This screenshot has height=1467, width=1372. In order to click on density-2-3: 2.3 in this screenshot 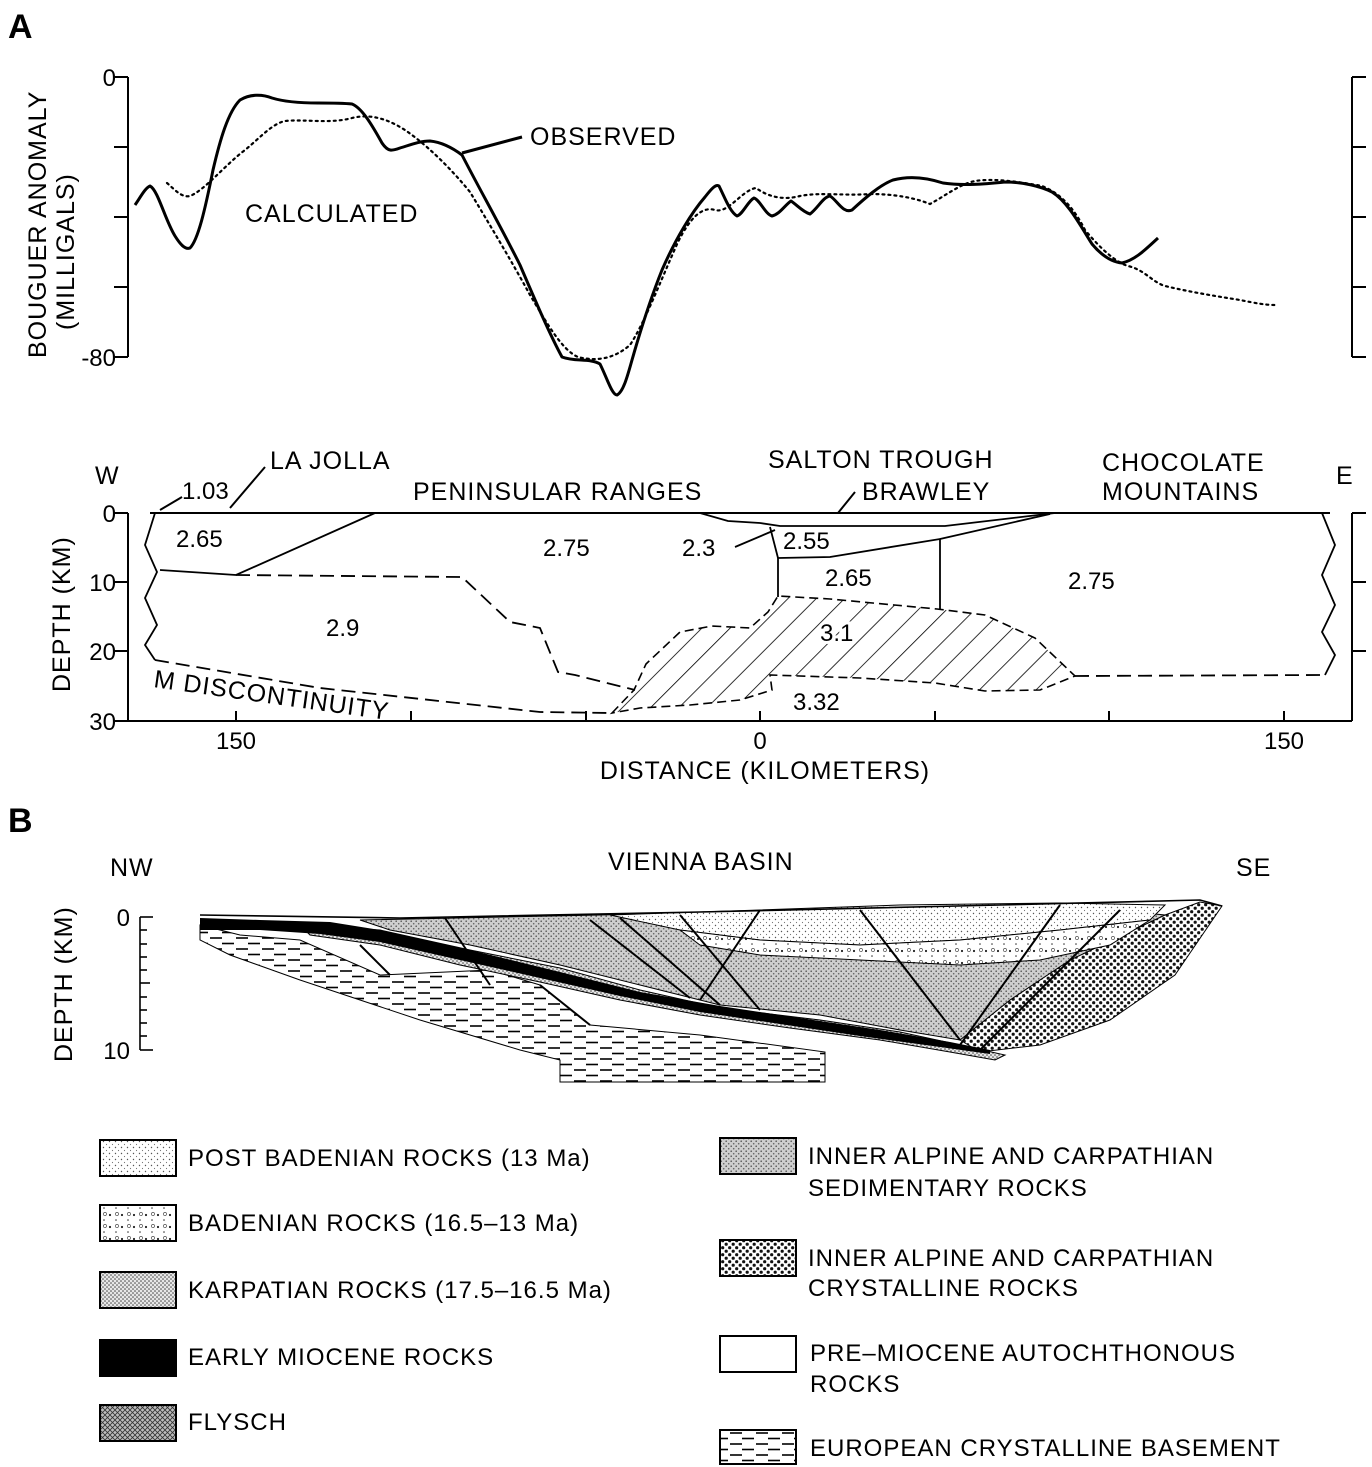, I will do `click(698, 548)`.